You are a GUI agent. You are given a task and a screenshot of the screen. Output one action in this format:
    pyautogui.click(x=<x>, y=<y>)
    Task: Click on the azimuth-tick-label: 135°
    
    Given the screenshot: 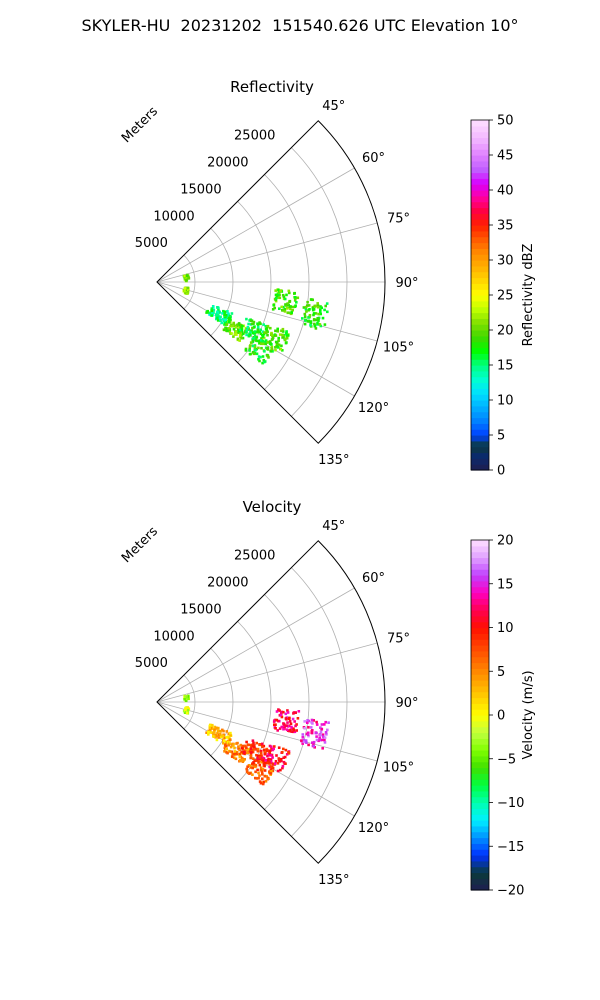 What is the action you would take?
    pyautogui.click(x=333, y=880)
    